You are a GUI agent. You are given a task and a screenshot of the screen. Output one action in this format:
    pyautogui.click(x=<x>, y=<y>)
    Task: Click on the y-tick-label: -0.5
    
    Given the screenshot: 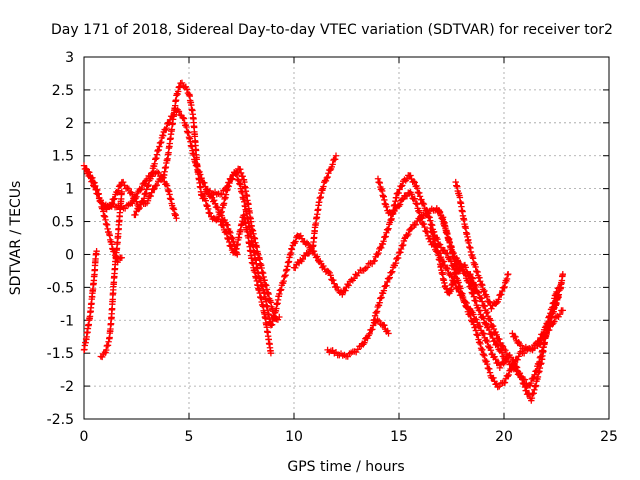 What is the action you would take?
    pyautogui.click(x=60, y=288)
    